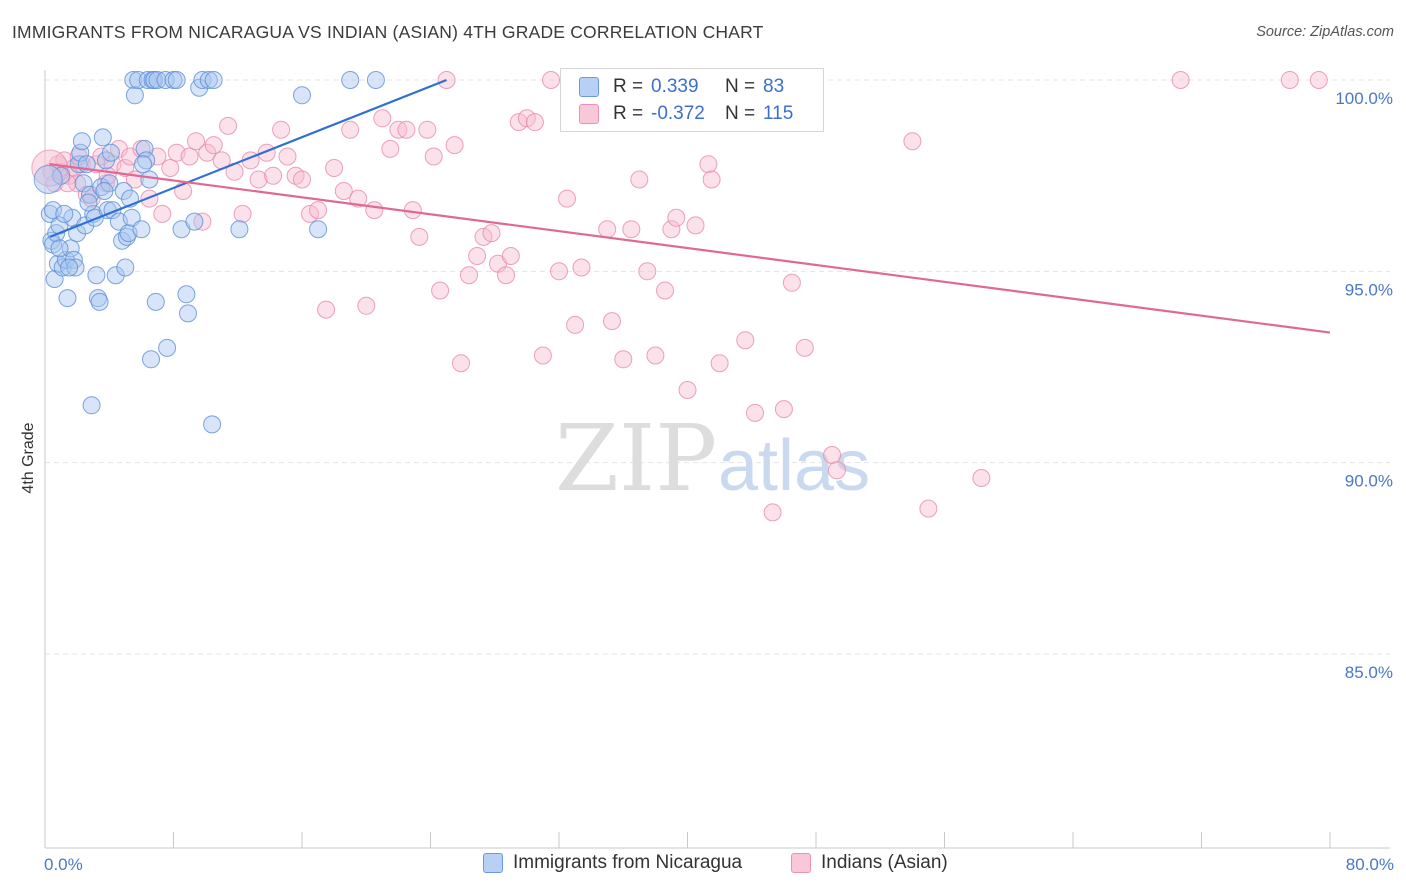  I want to click on legend-r-label: R =, so click(628, 113).